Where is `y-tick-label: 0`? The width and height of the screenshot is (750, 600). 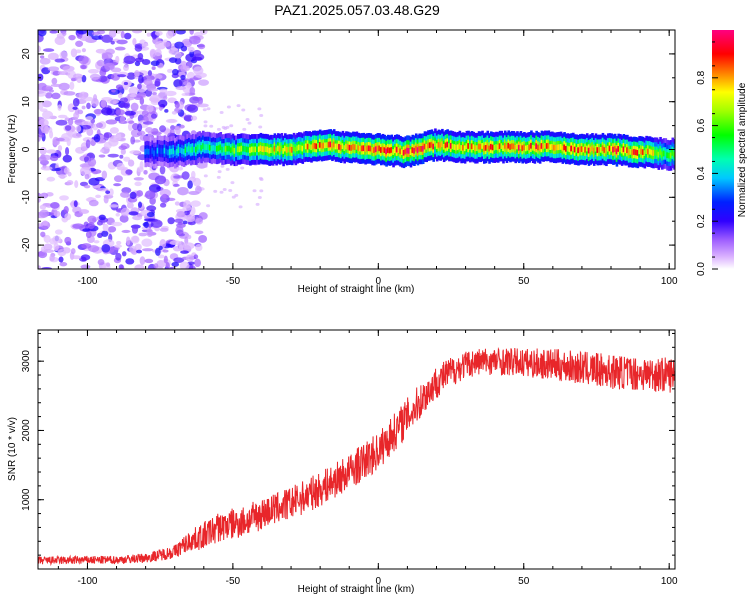 y-tick-label: 0 is located at coordinates (26, 149).